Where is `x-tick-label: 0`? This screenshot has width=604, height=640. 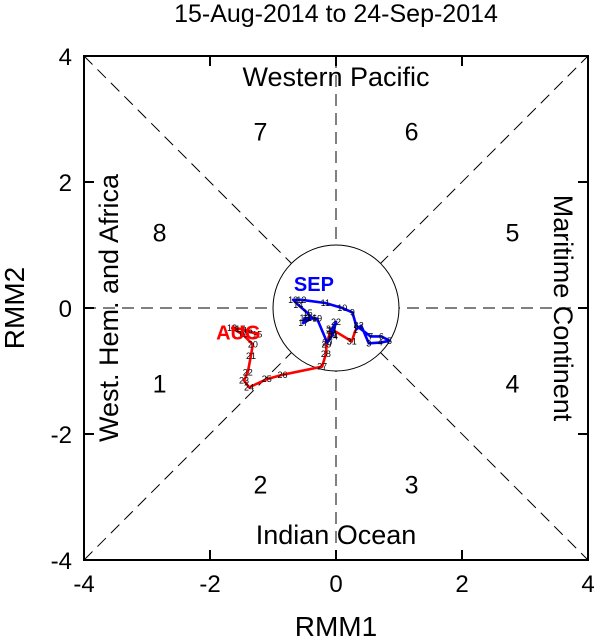 x-tick-label: 0 is located at coordinates (335, 584).